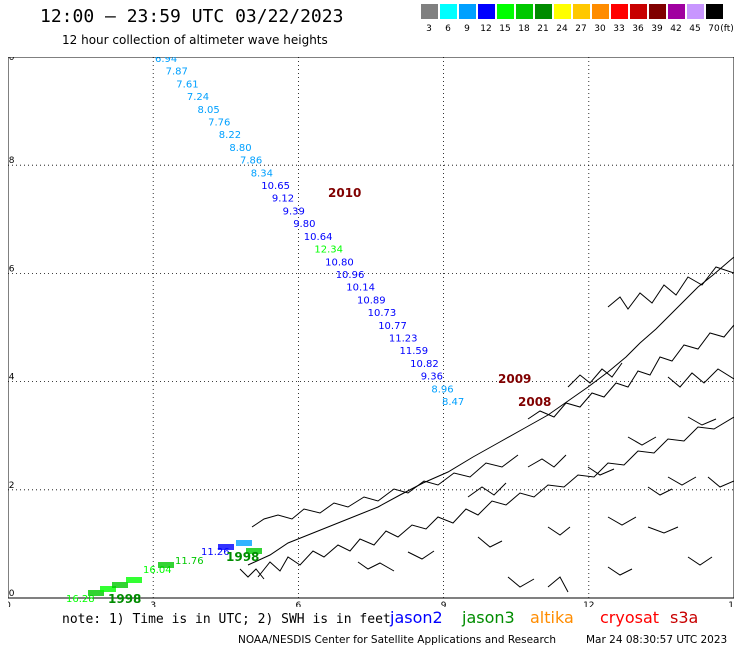 This screenshot has height=650, width=740. What do you see at coordinates (371, 300) in the screenshot?
I see `wave-height-value: 10.89` at bounding box center [371, 300].